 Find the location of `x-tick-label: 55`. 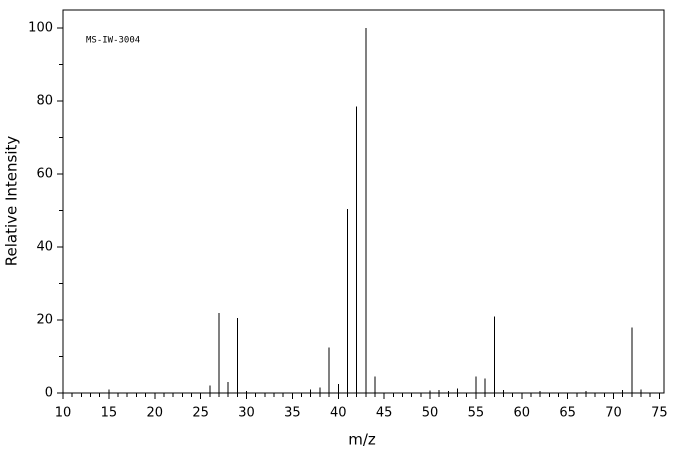

x-tick-label: 55 is located at coordinates (476, 413).